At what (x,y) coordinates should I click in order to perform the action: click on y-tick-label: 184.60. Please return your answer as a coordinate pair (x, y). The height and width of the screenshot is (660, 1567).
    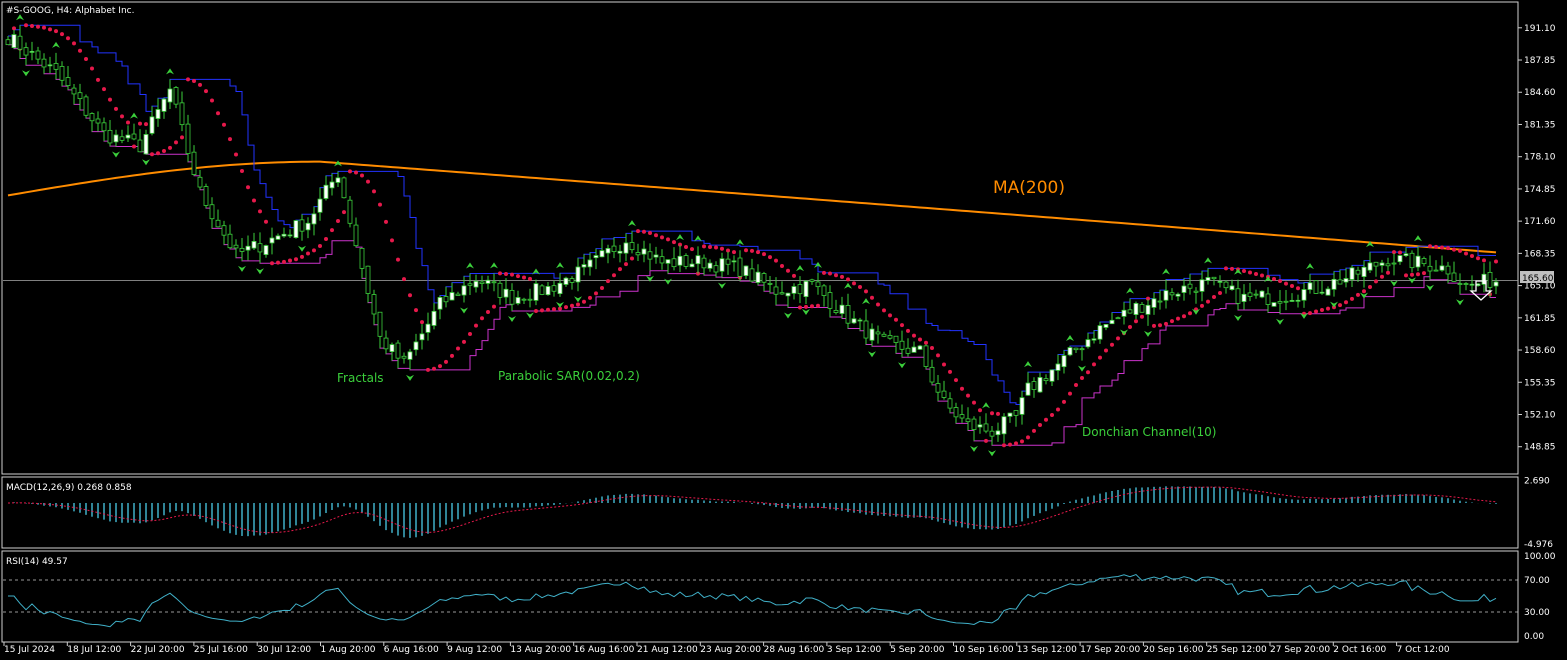
    Looking at the image, I should click on (1540, 93).